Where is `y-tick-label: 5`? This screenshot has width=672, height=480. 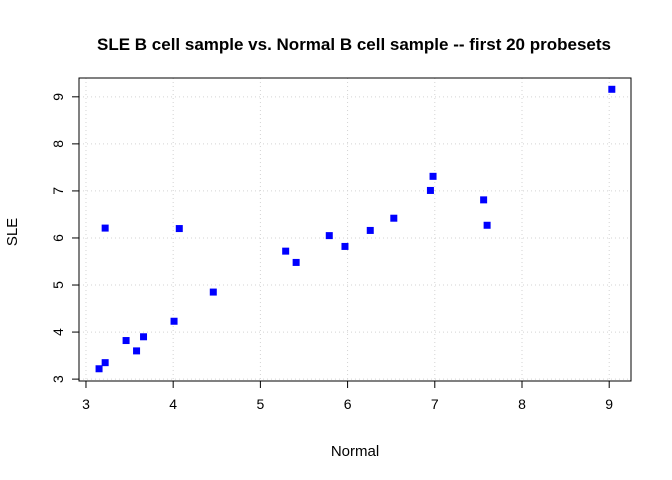 y-tick-label: 5 is located at coordinates (58, 285).